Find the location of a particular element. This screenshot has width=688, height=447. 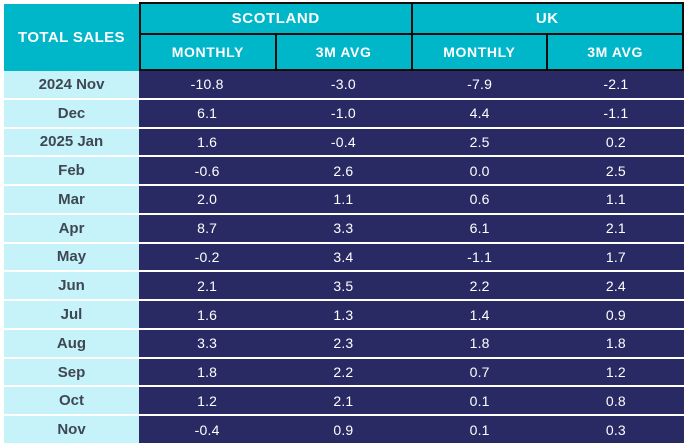

row-label: Dec is located at coordinates (71, 113).